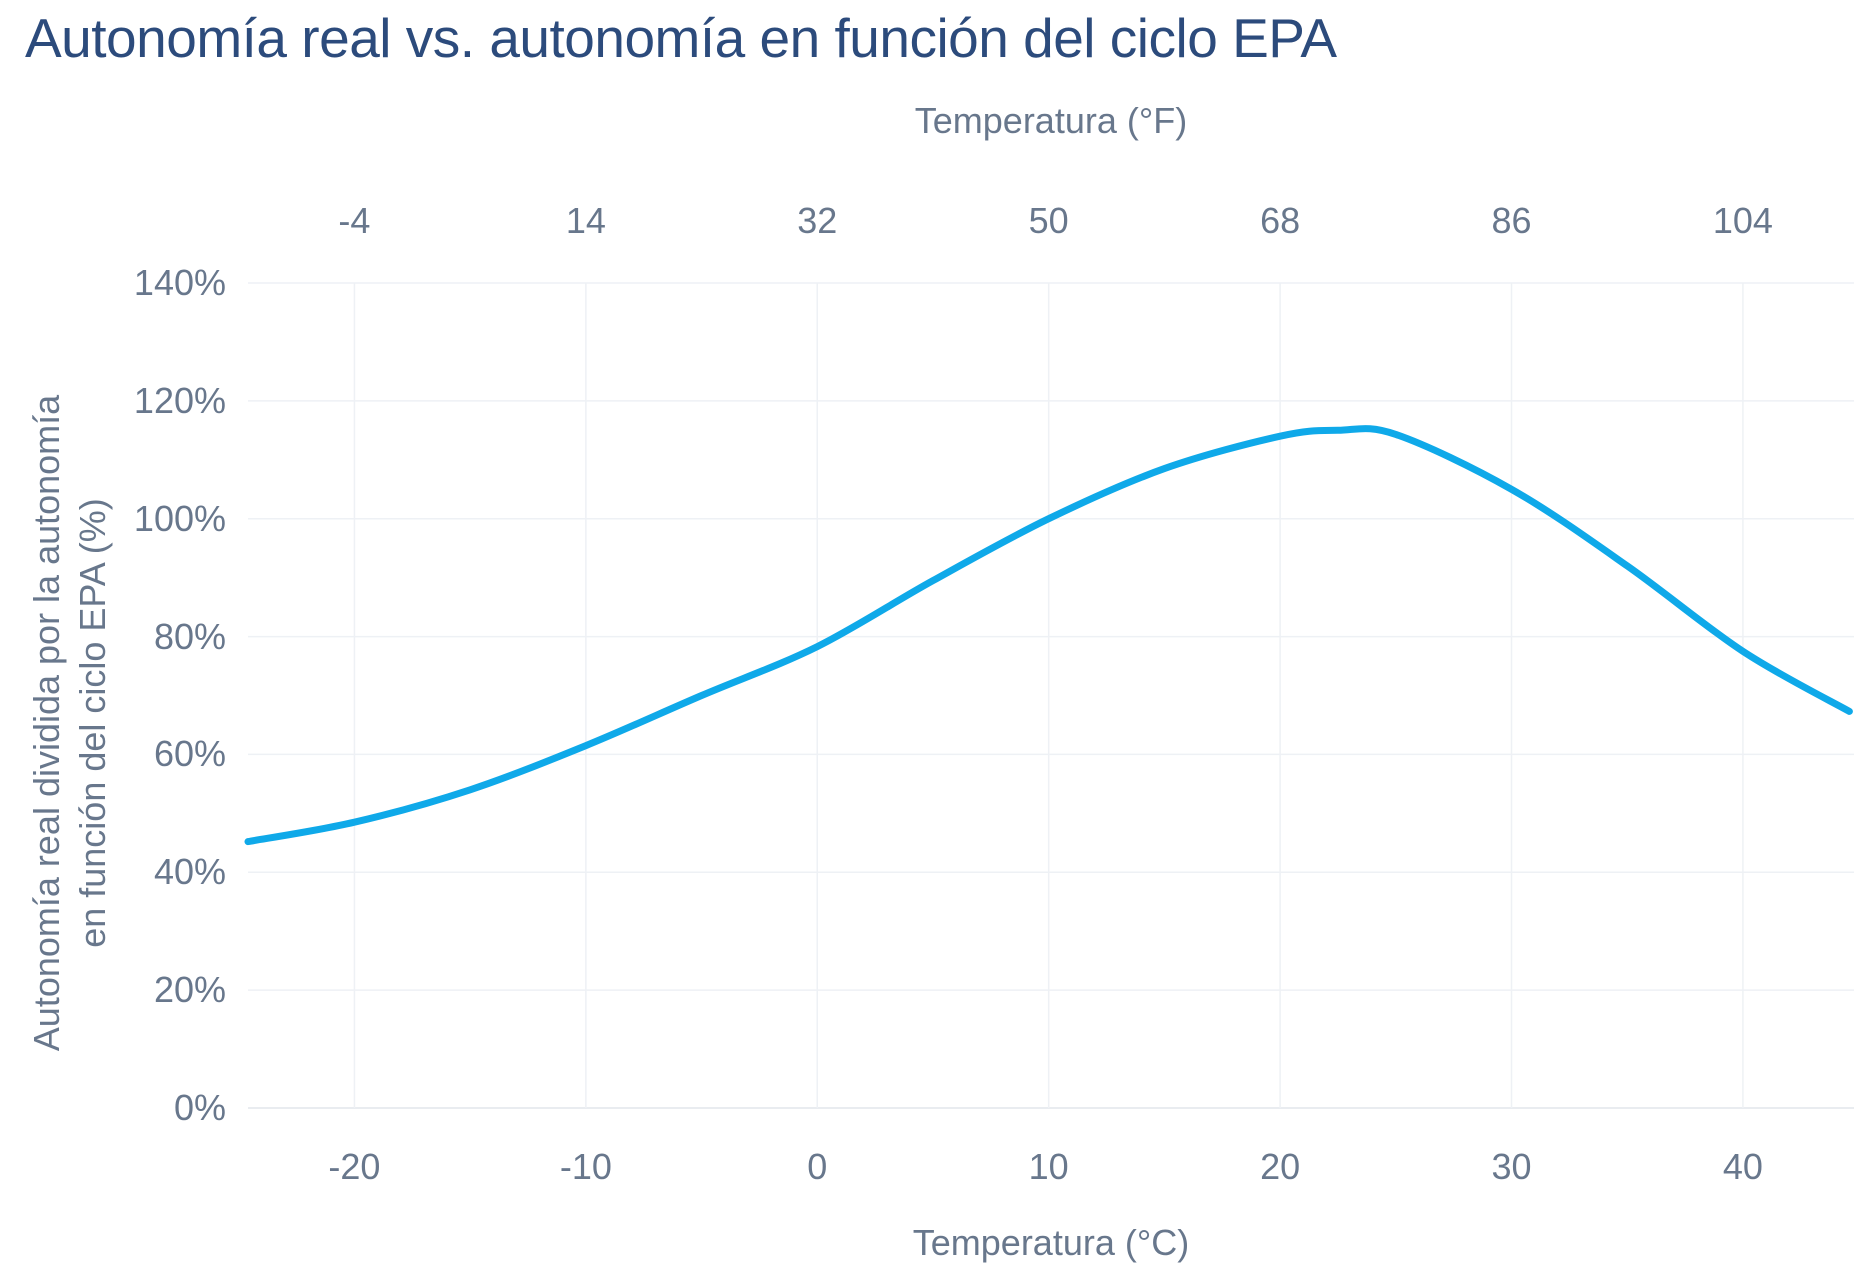  What do you see at coordinates (817, 1166) in the screenshot?
I see `bottom-axis-tick: 0` at bounding box center [817, 1166].